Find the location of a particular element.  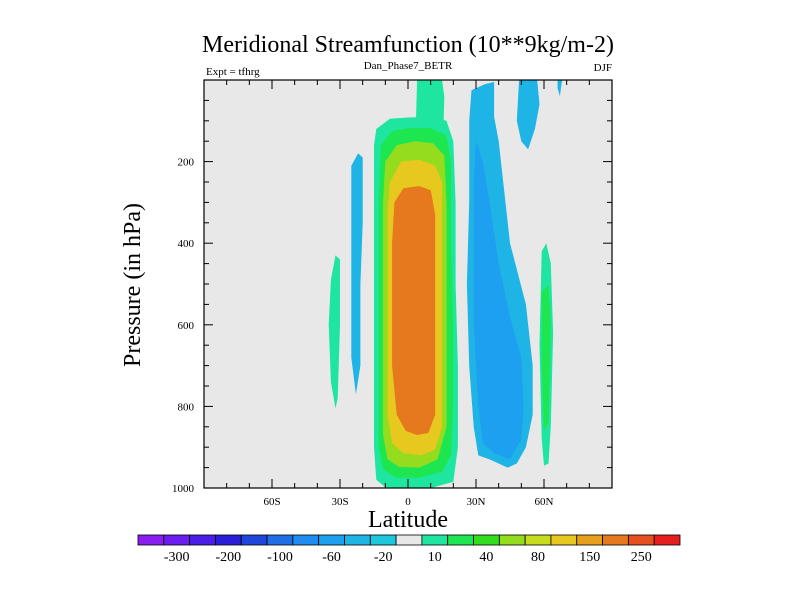

colorbar-label: 40 is located at coordinates (486, 557).